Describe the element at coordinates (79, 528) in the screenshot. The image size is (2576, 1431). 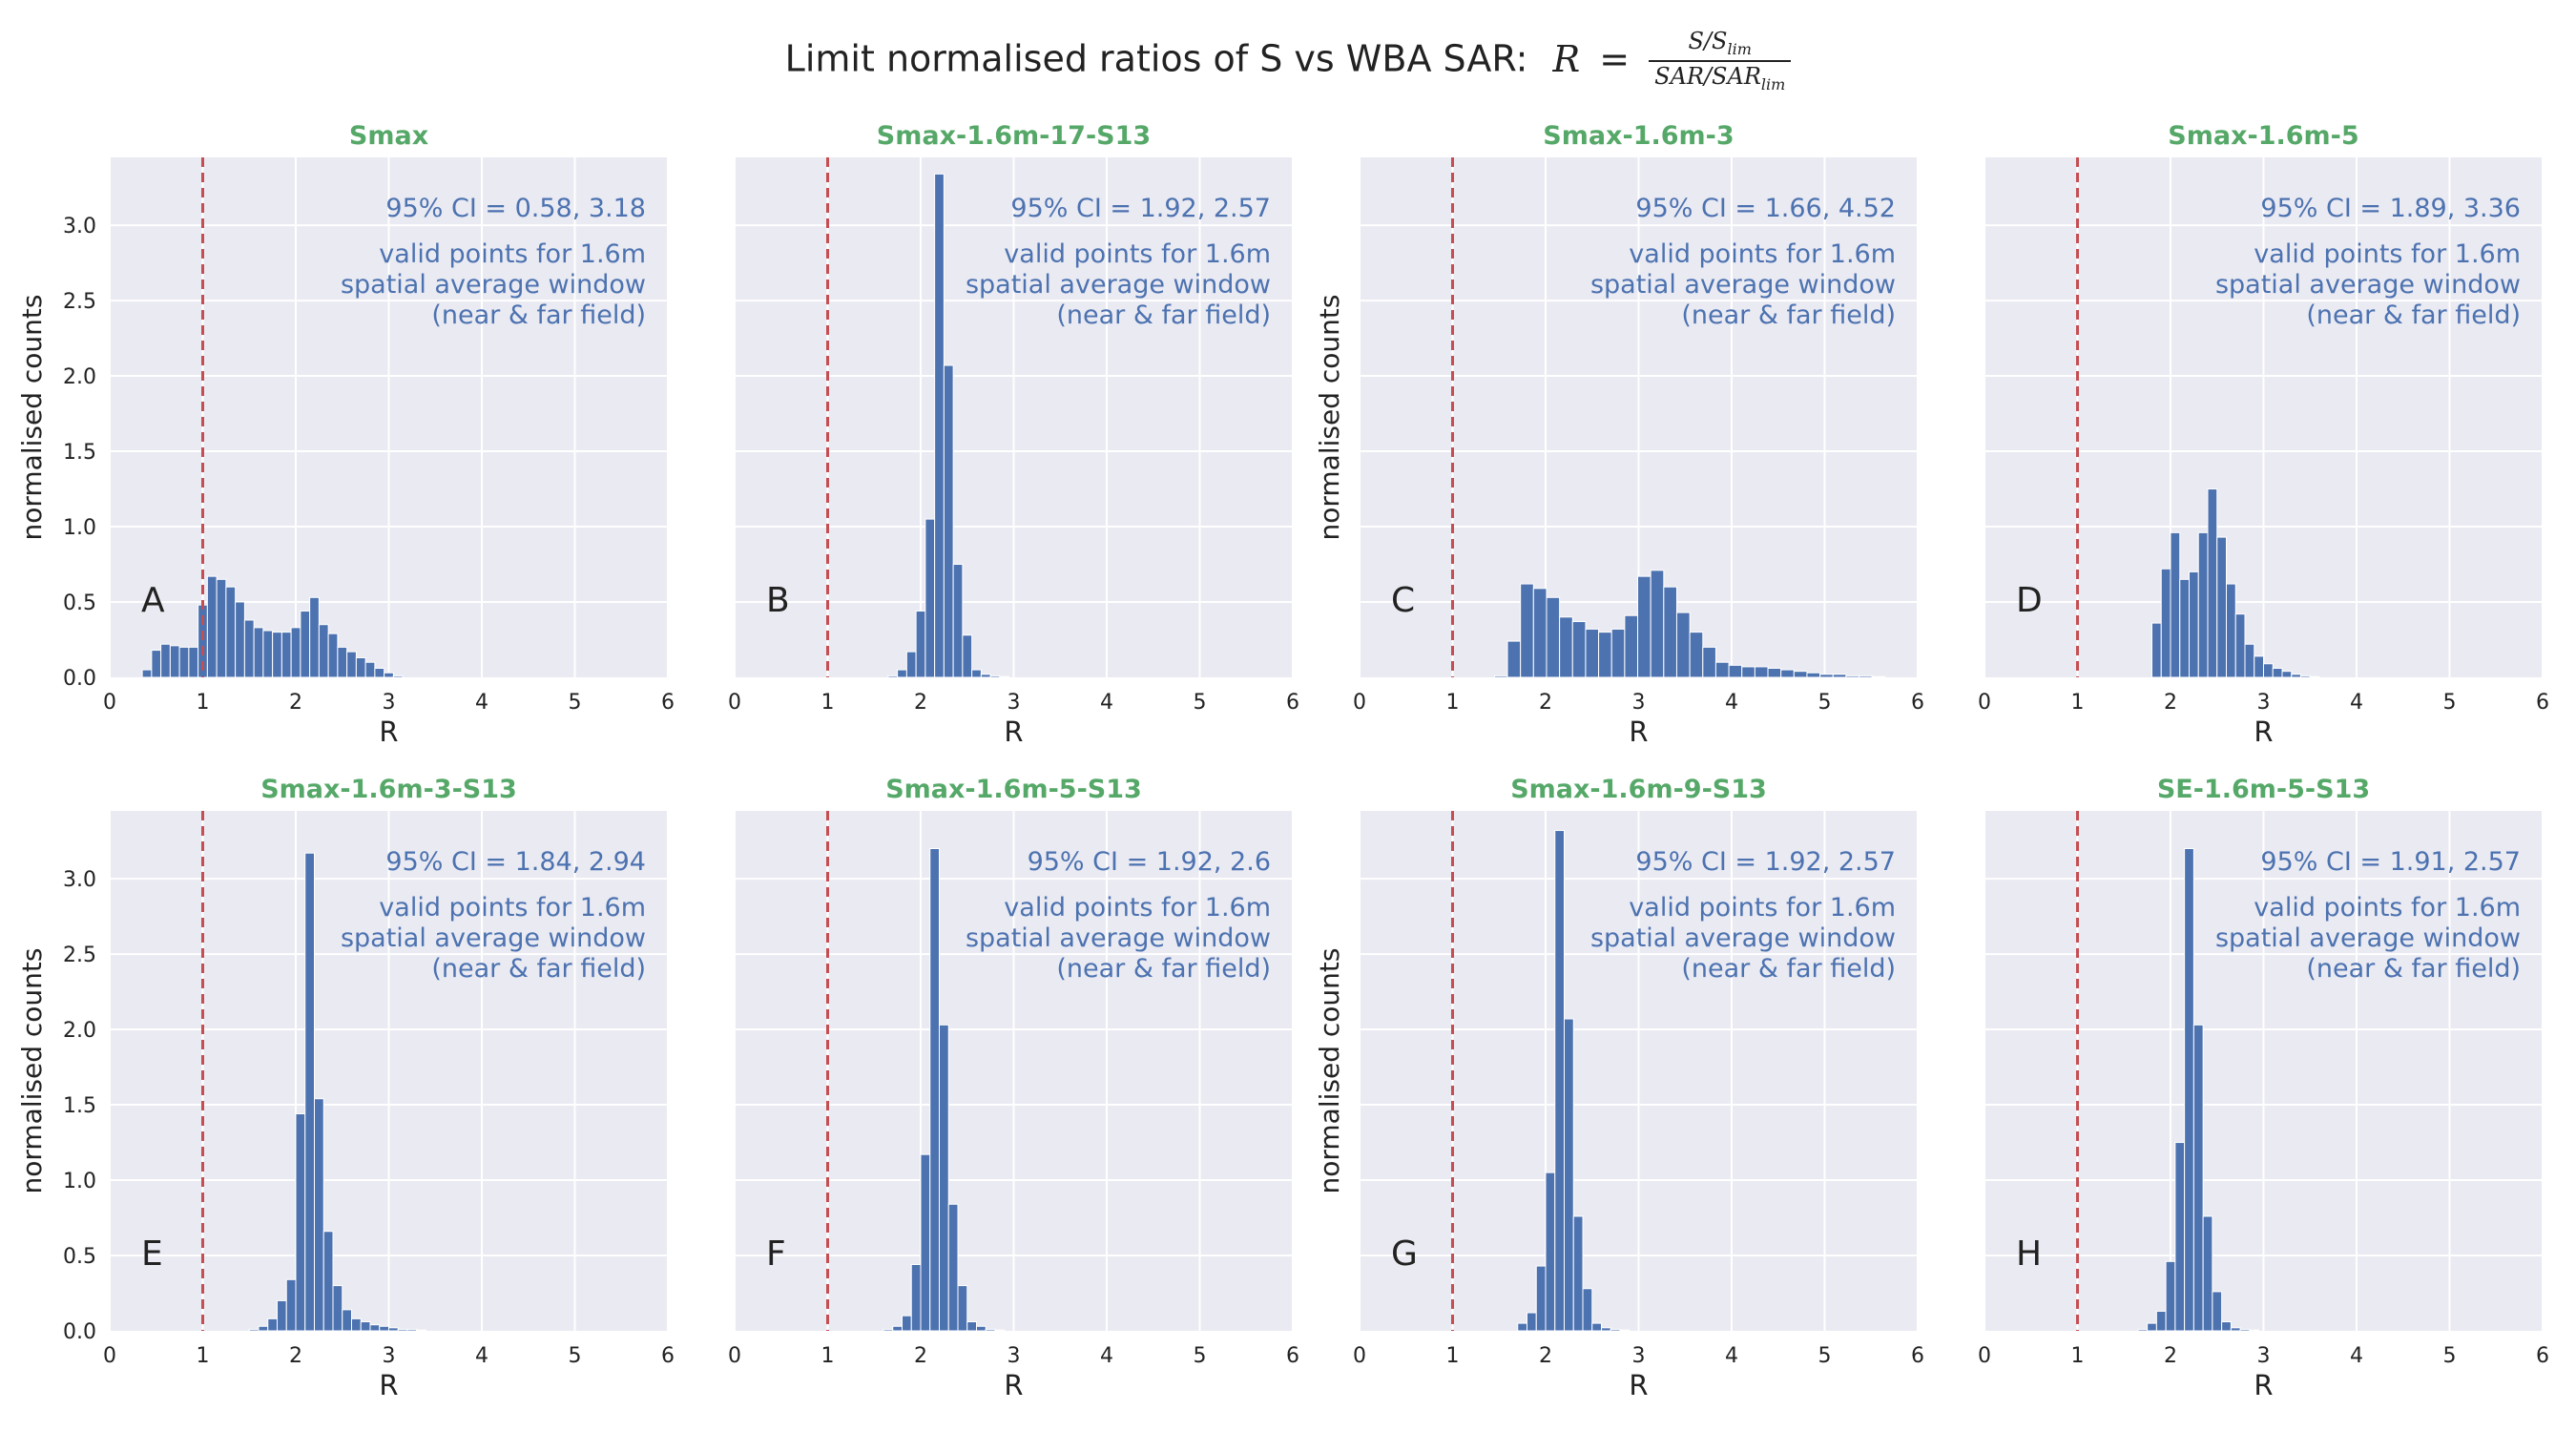
I see `y-tick-label: 1.0` at that location.